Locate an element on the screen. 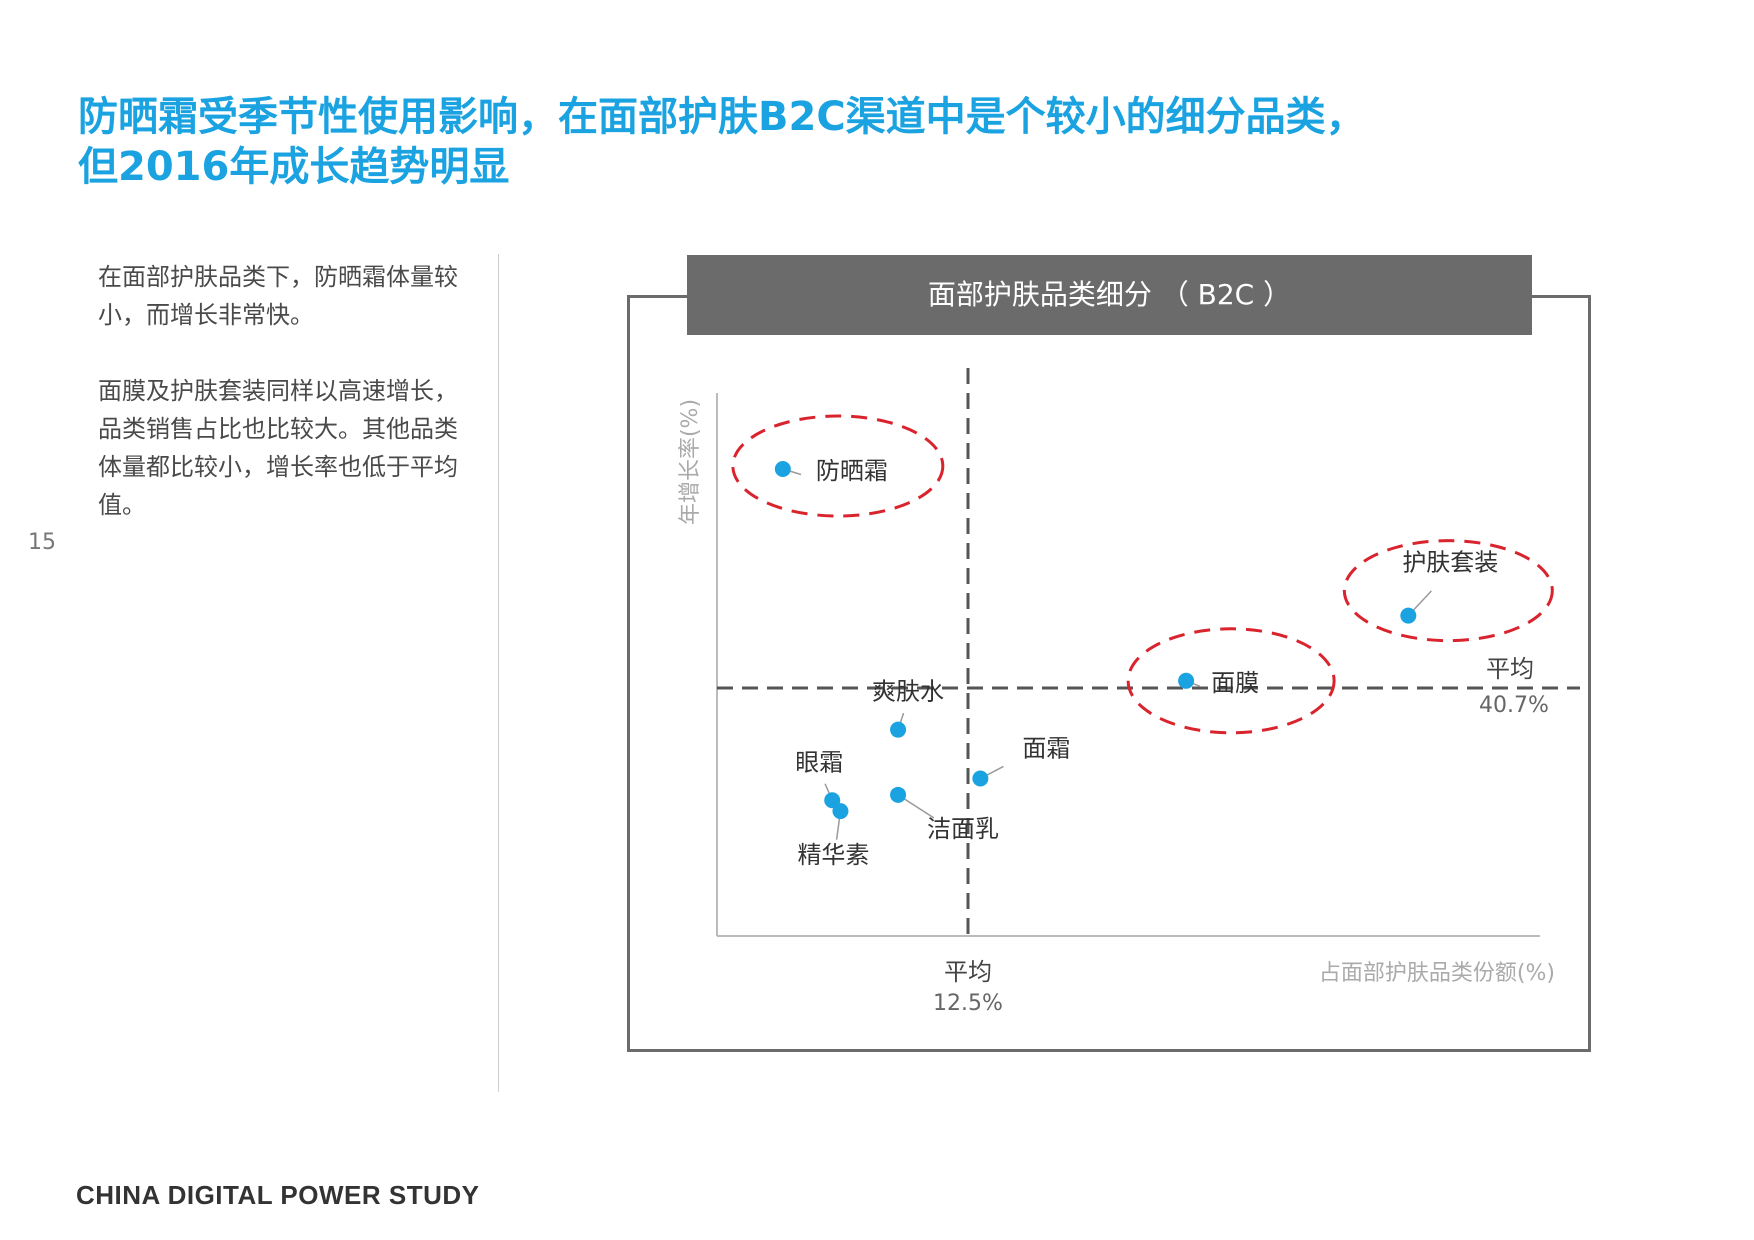  point-label-2: 面膜 is located at coordinates (1235, 683).